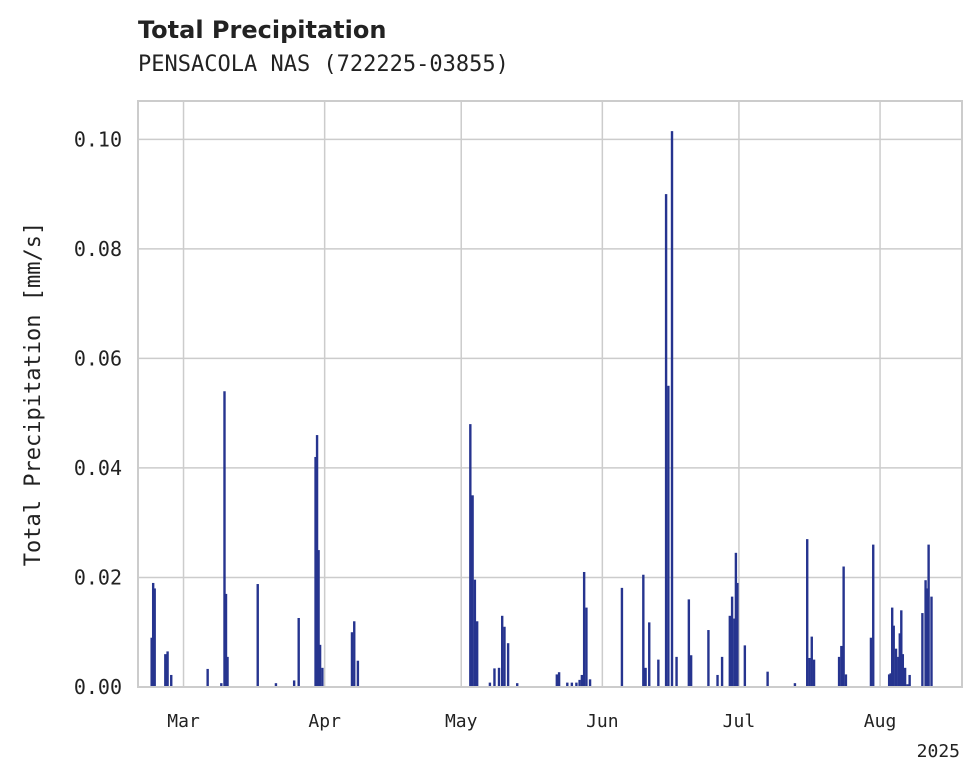 Image resolution: width=980 pixels, height=783 pixels. What do you see at coordinates (183, 721) in the screenshot?
I see `x-tick-label: Mar` at bounding box center [183, 721].